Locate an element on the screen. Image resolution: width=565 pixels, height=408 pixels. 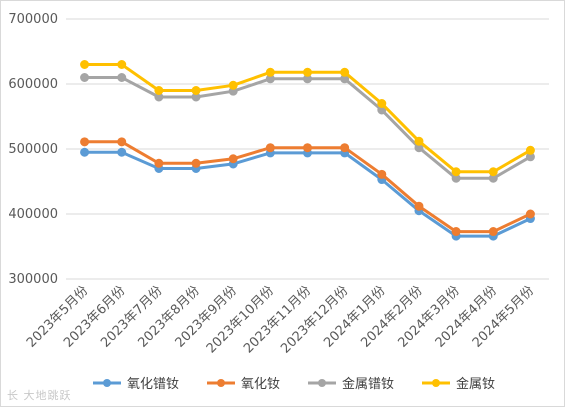
legend-label: 金属钕 is located at coordinates (475, 384).